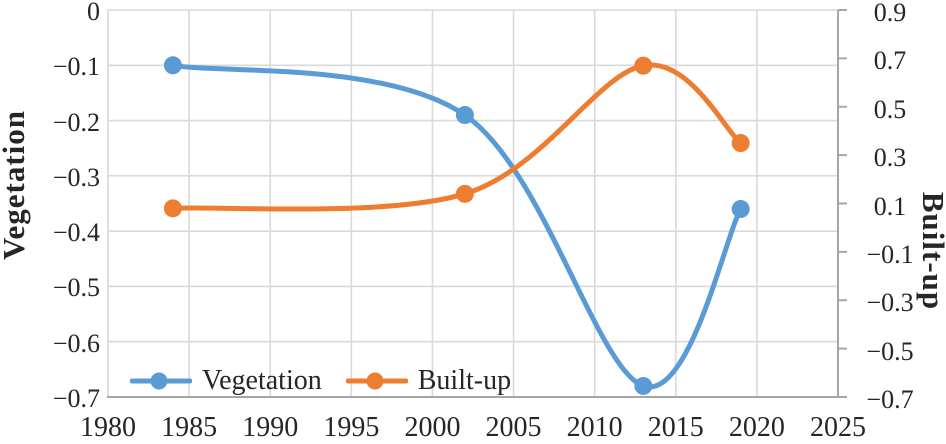 The width and height of the screenshot is (946, 444). I want to click on built-up-line-marker-icon, so click(376, 381).